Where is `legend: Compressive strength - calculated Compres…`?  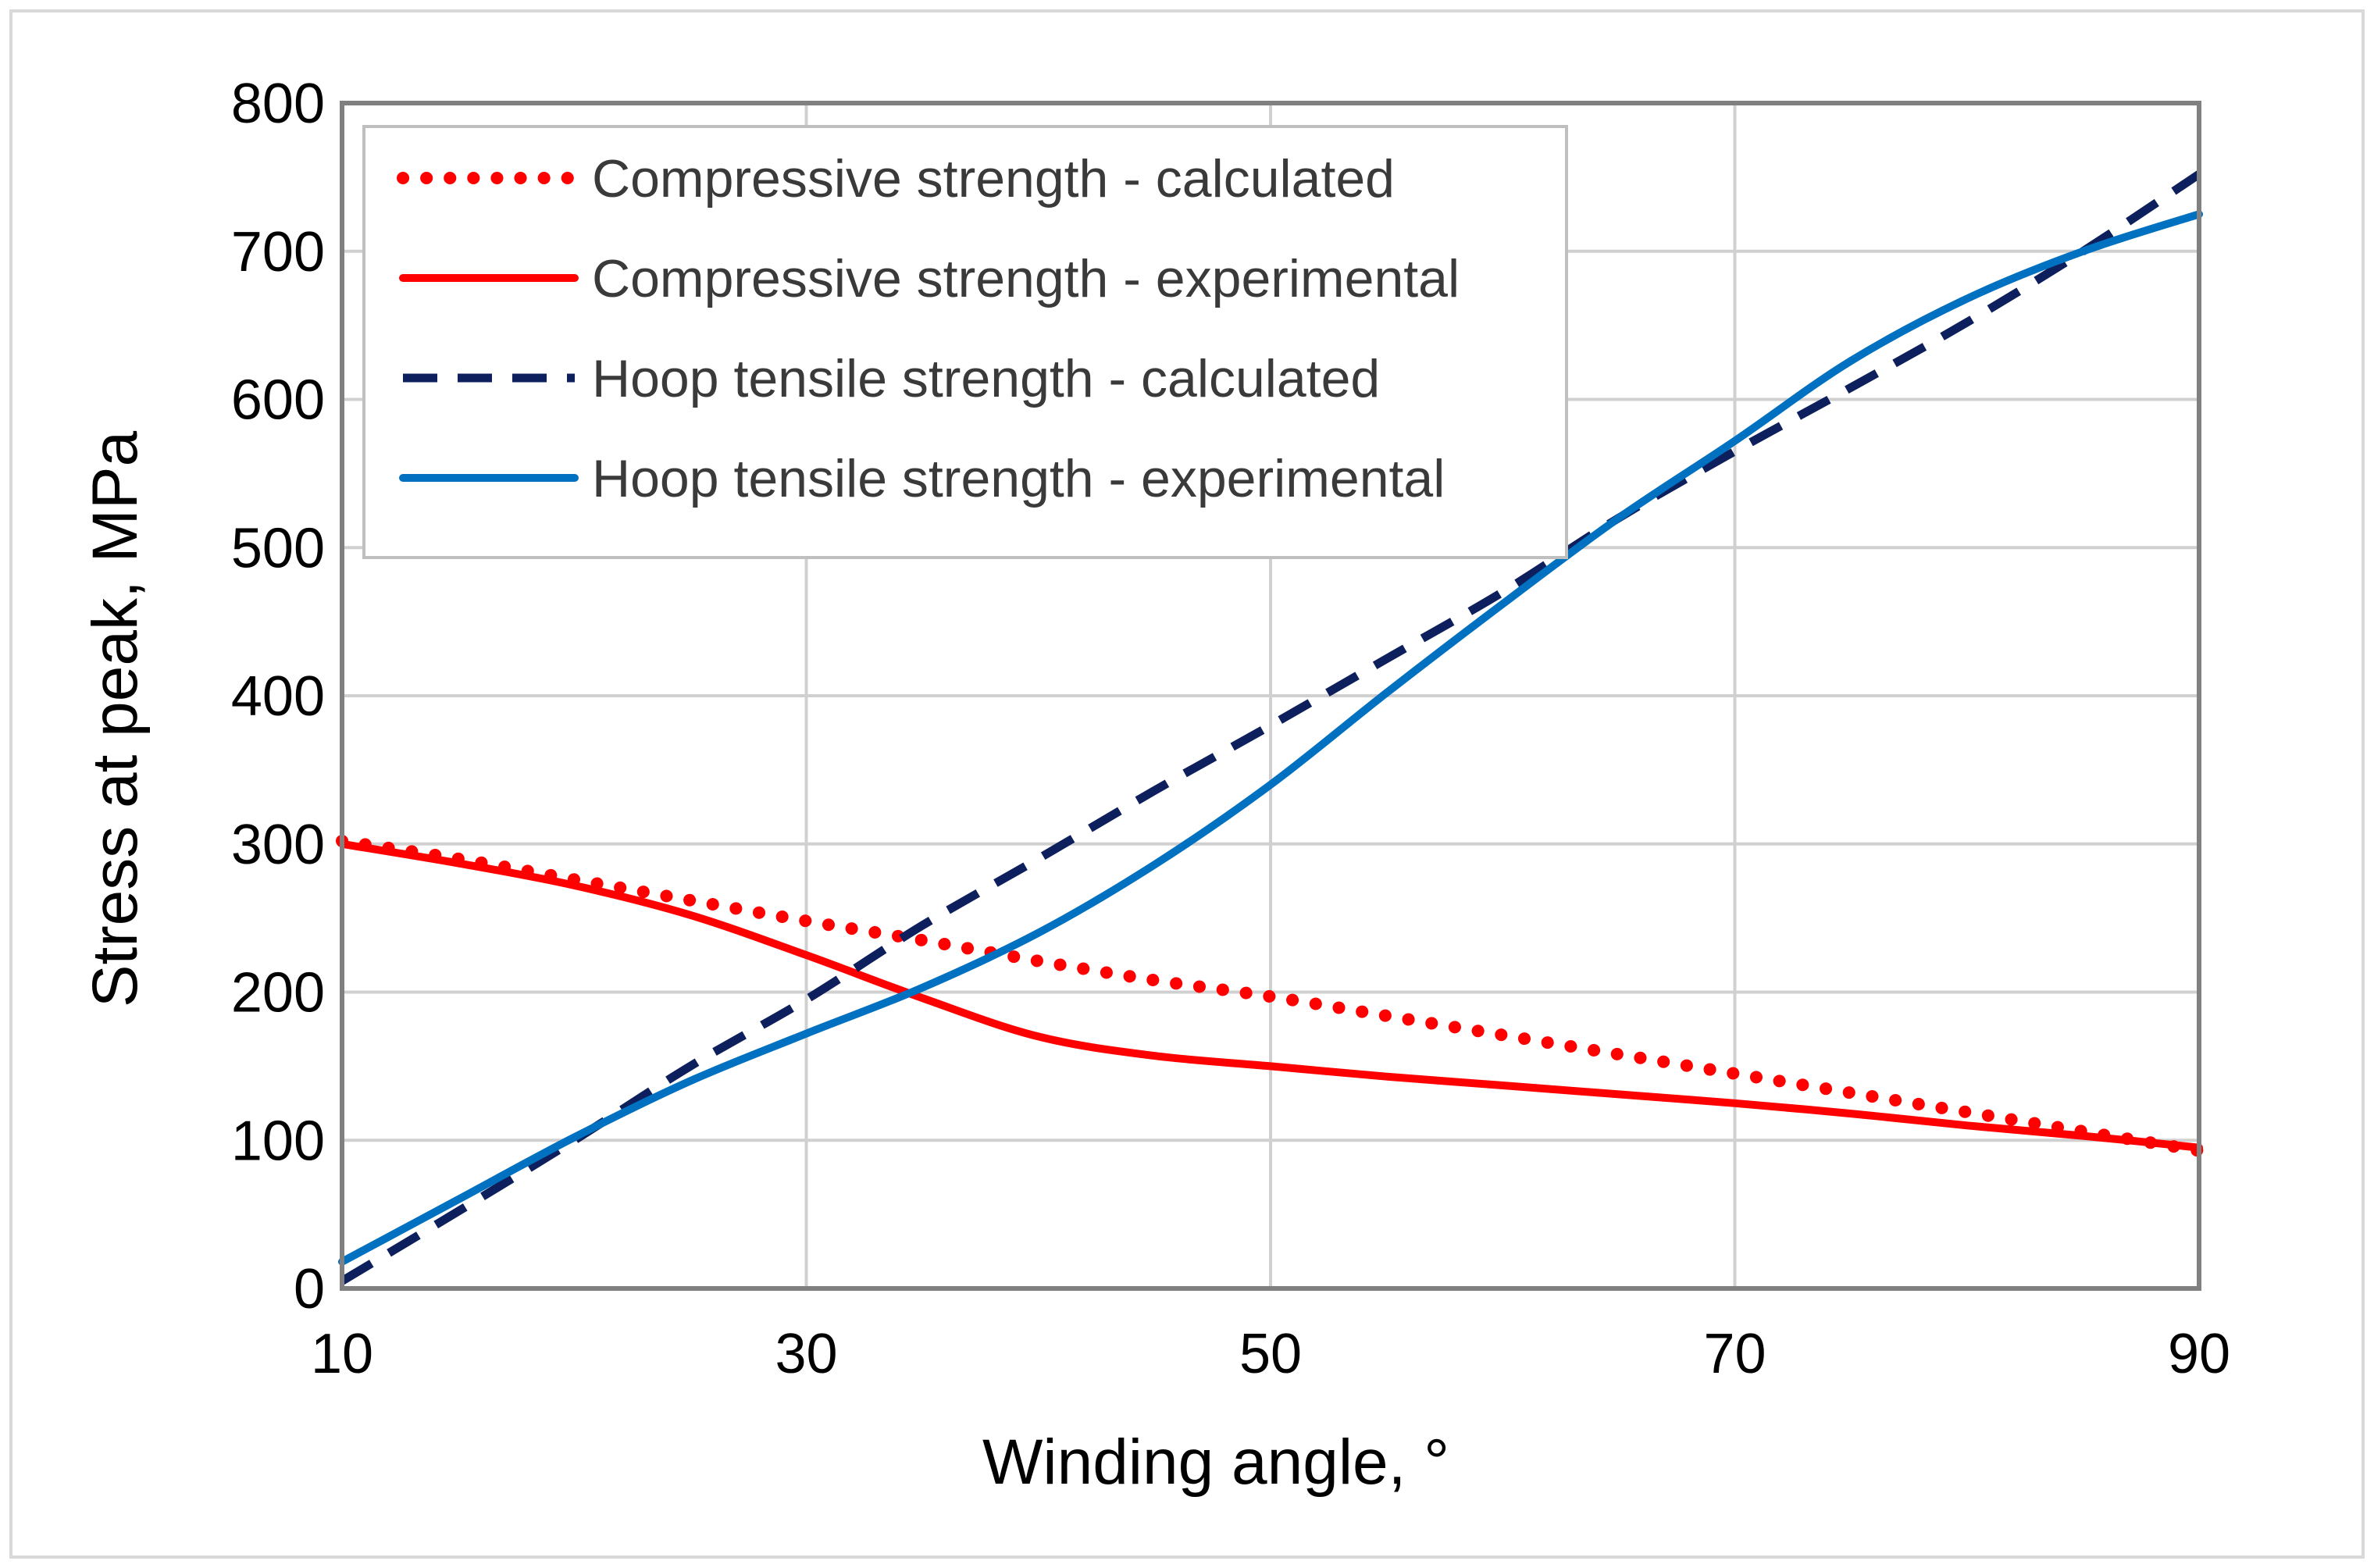 legend: Compressive strength - calculated Compres… is located at coordinates (965, 342).